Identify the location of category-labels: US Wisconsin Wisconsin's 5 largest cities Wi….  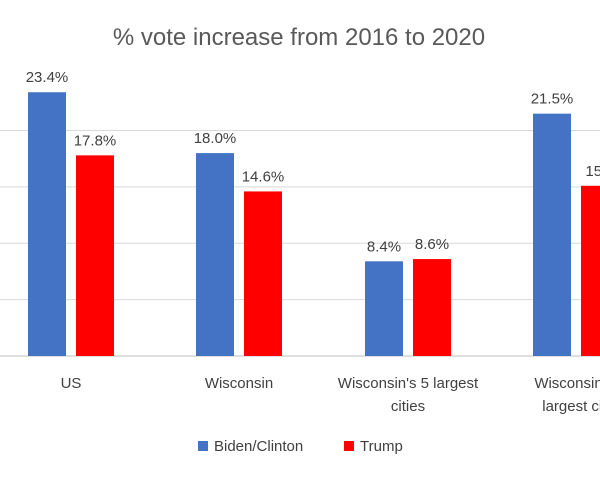
(330, 395).